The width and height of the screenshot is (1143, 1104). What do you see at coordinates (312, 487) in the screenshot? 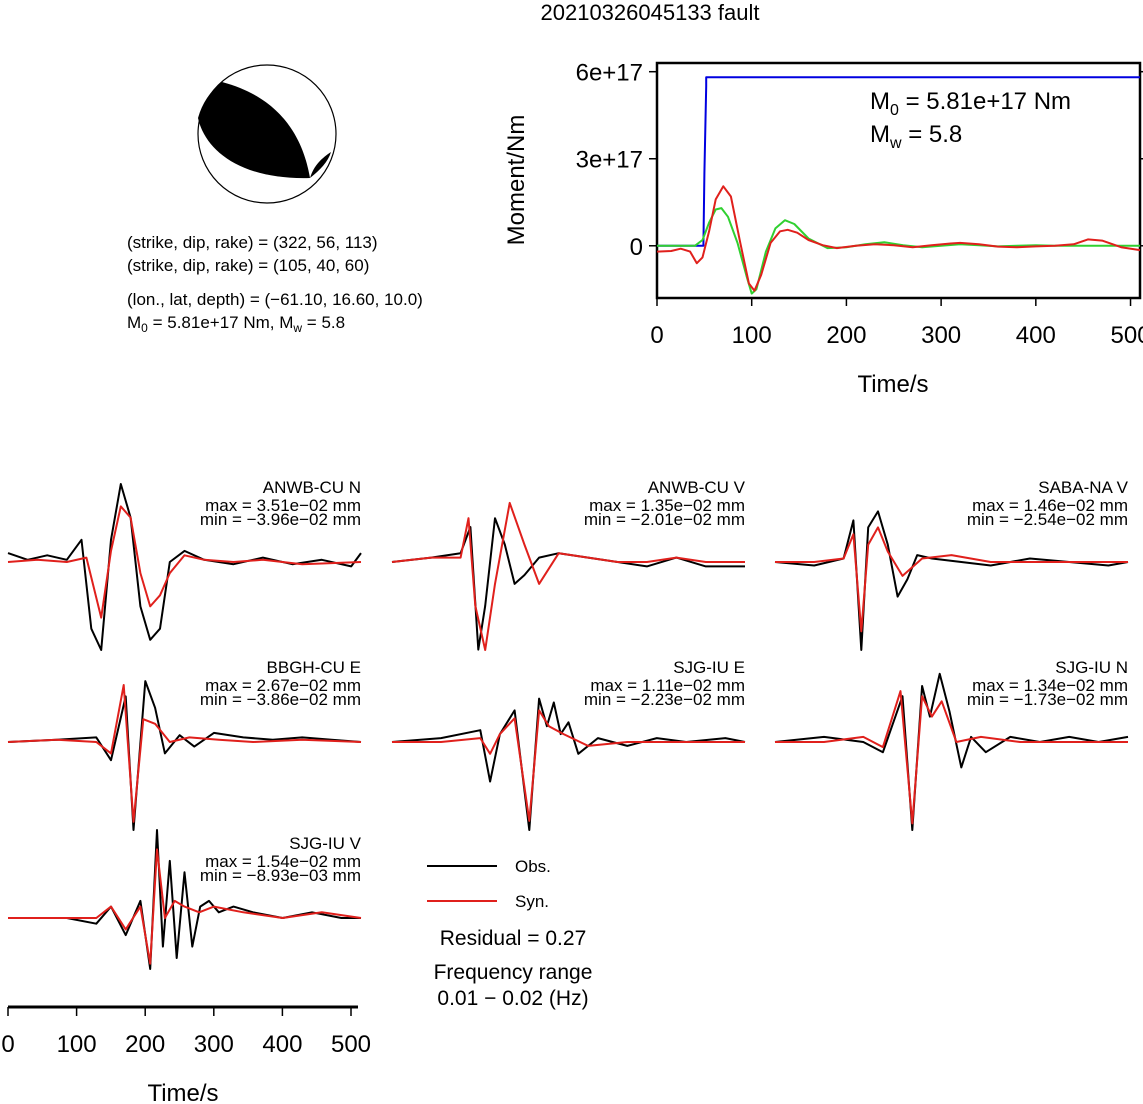
I see `waveform-station-label: ANWB-CU N` at bounding box center [312, 487].